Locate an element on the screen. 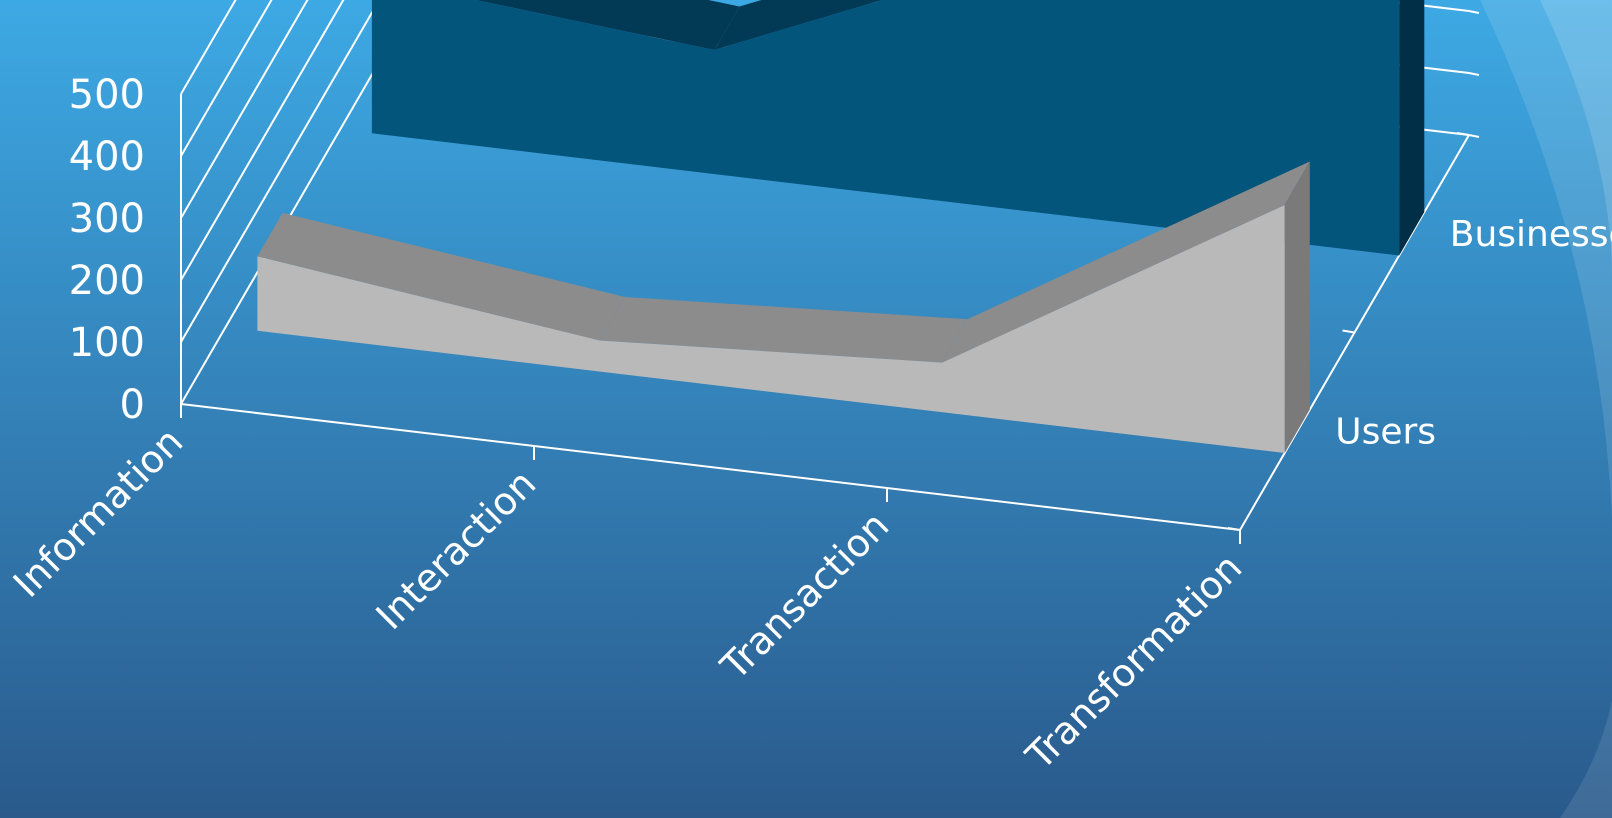  decorative-swoosh-bottom is located at coordinates (1586, 759).